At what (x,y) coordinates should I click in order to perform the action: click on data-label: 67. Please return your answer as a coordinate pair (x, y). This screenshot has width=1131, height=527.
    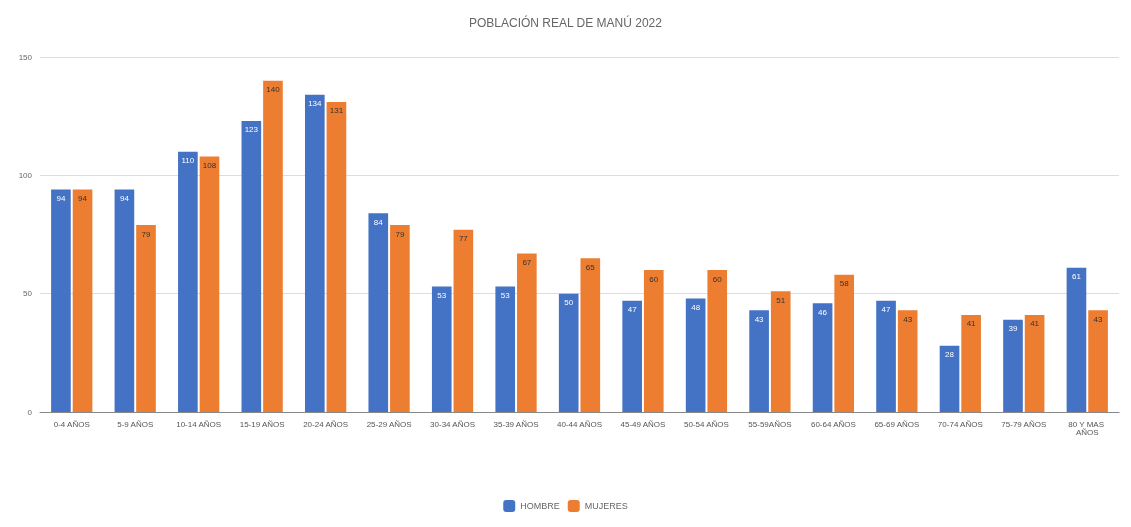
    Looking at the image, I should click on (527, 262).